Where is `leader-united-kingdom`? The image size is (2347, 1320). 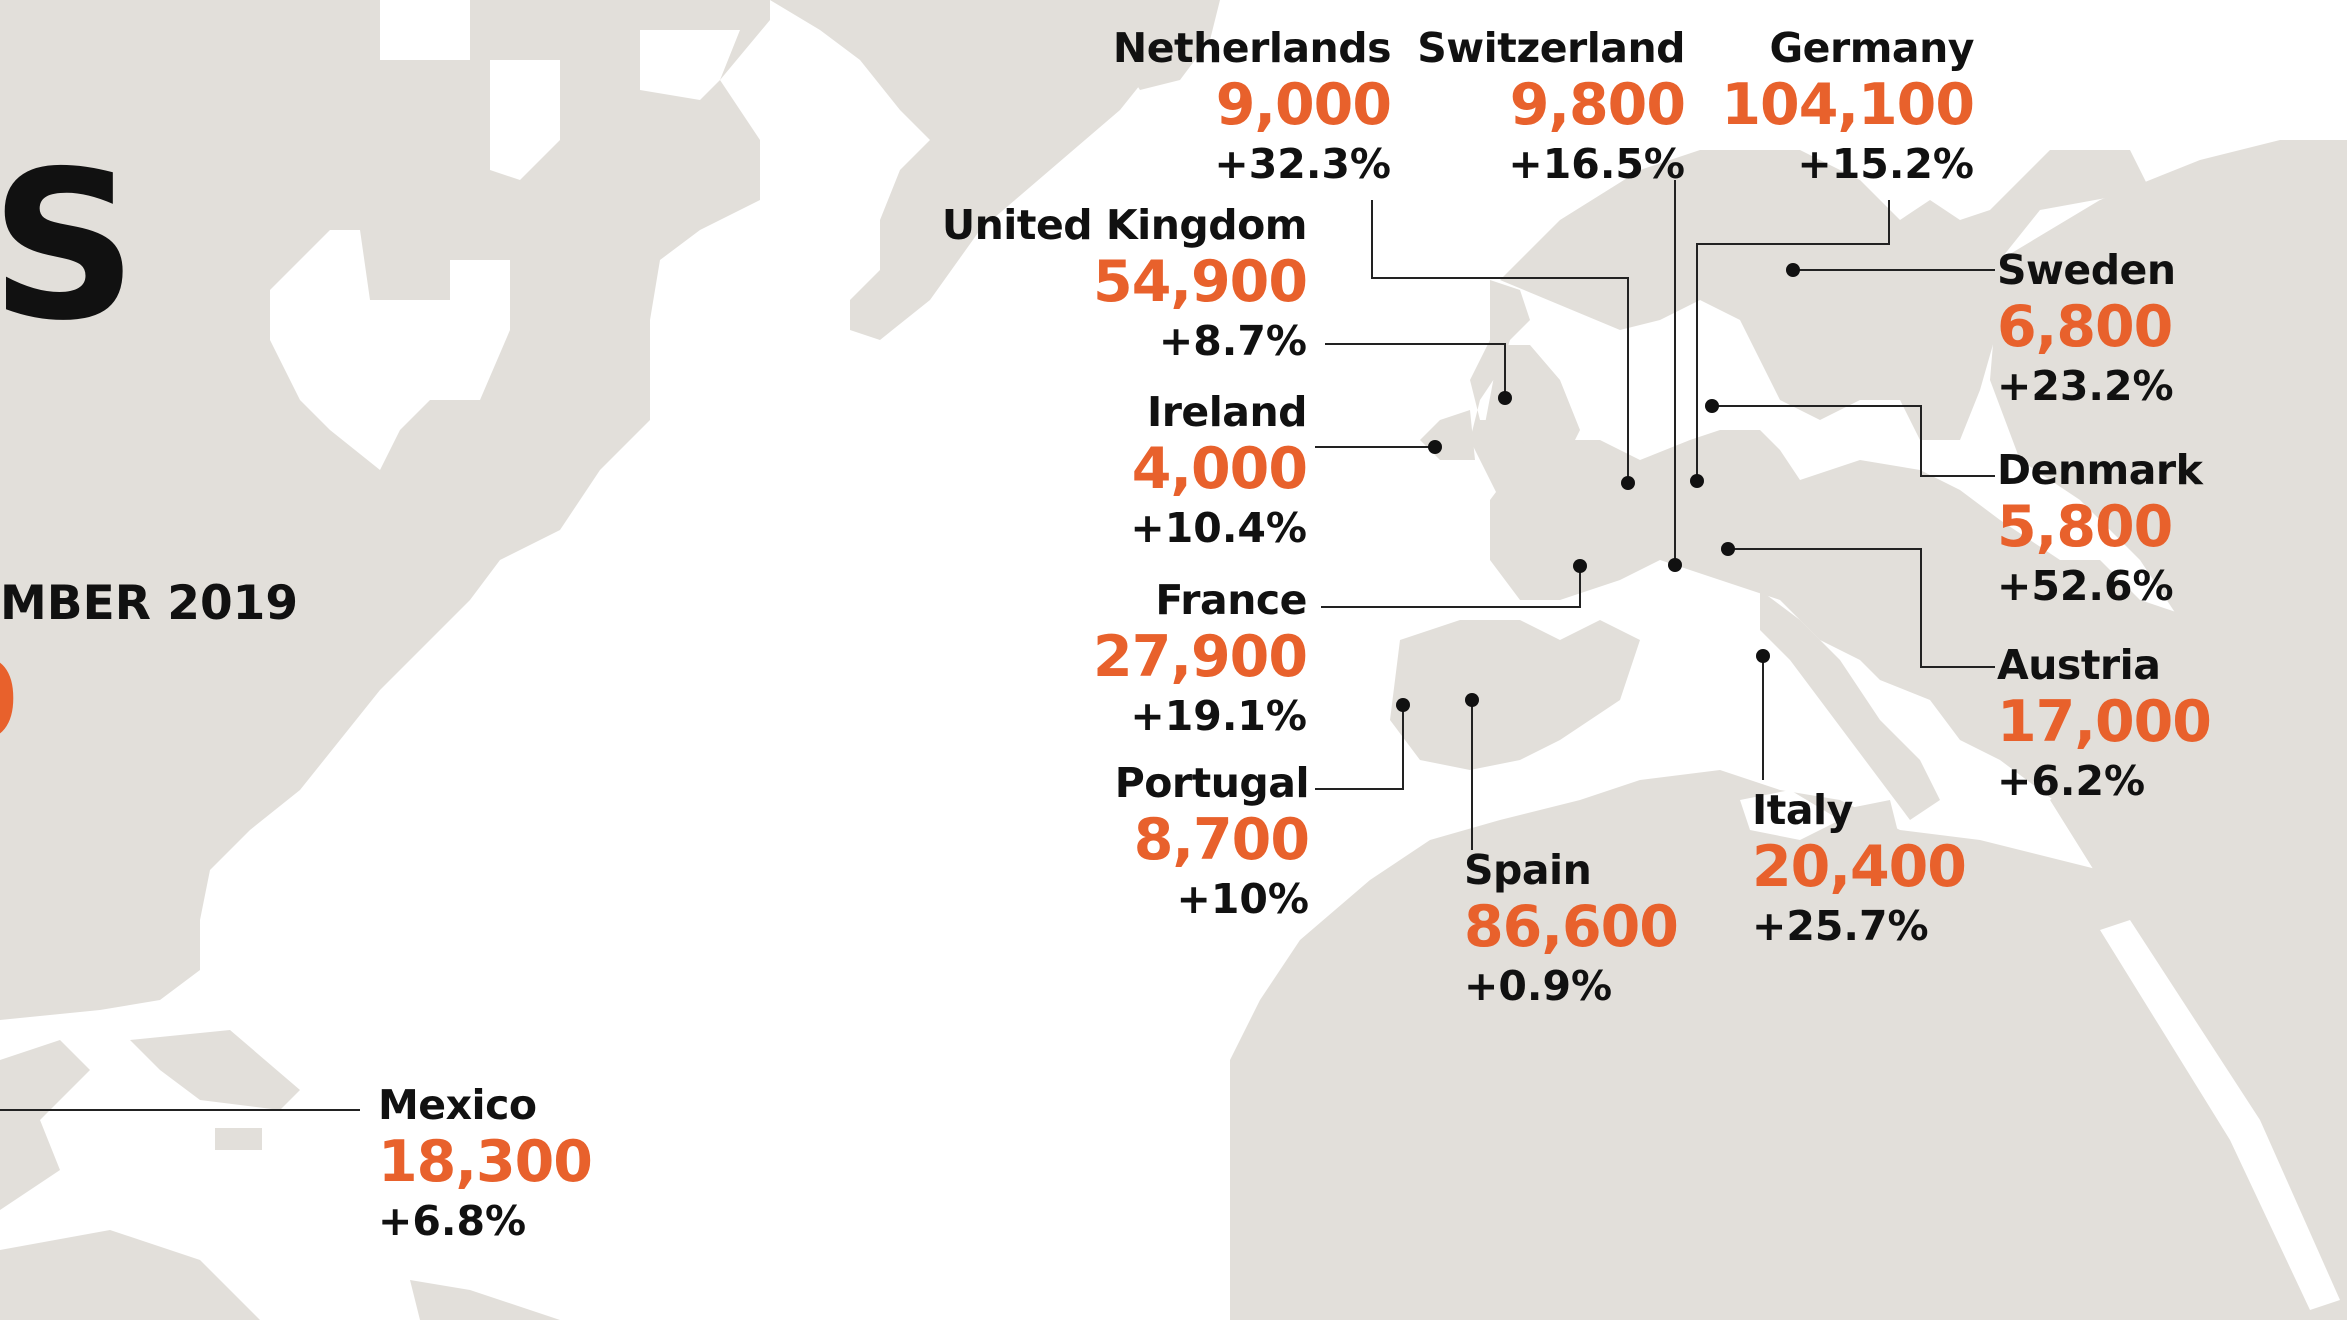
leader-united-kingdom is located at coordinates (1415, 370).